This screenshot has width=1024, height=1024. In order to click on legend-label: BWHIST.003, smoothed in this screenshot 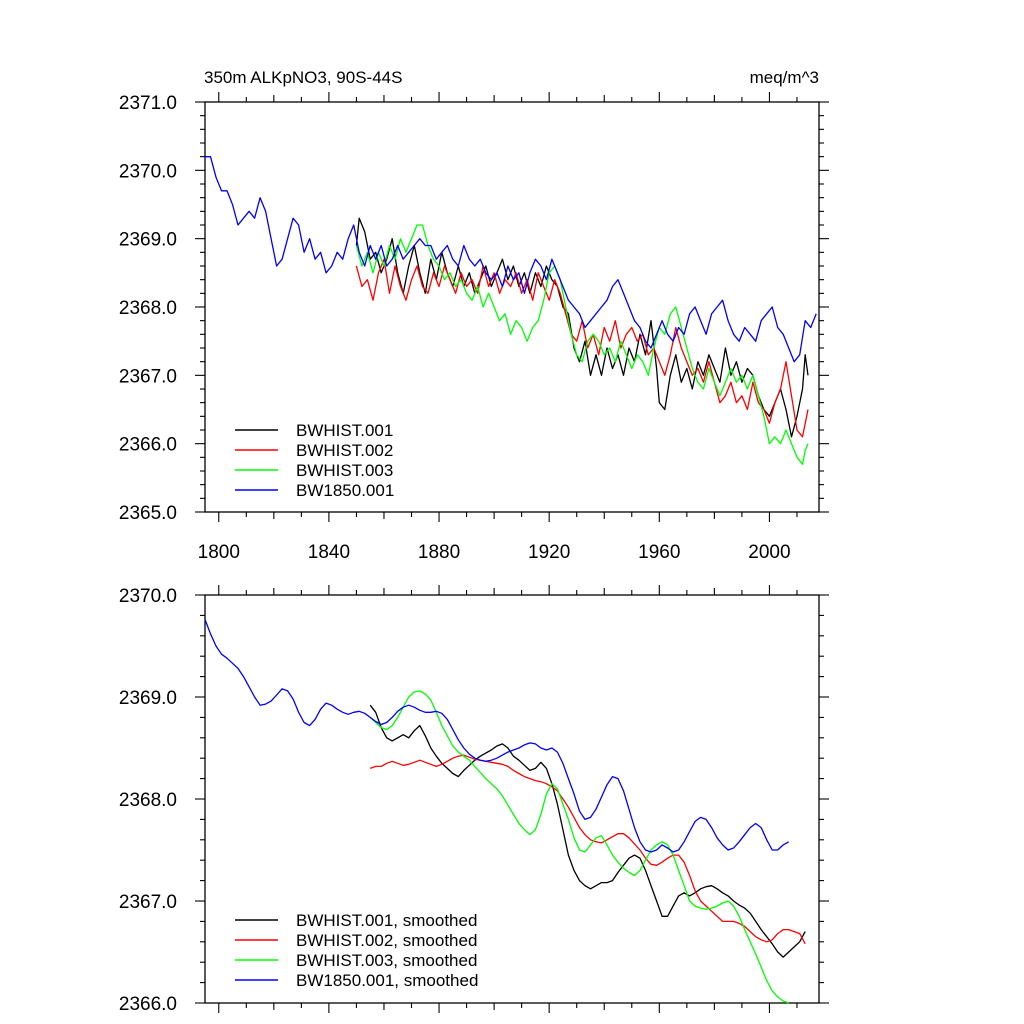, I will do `click(386, 960)`.